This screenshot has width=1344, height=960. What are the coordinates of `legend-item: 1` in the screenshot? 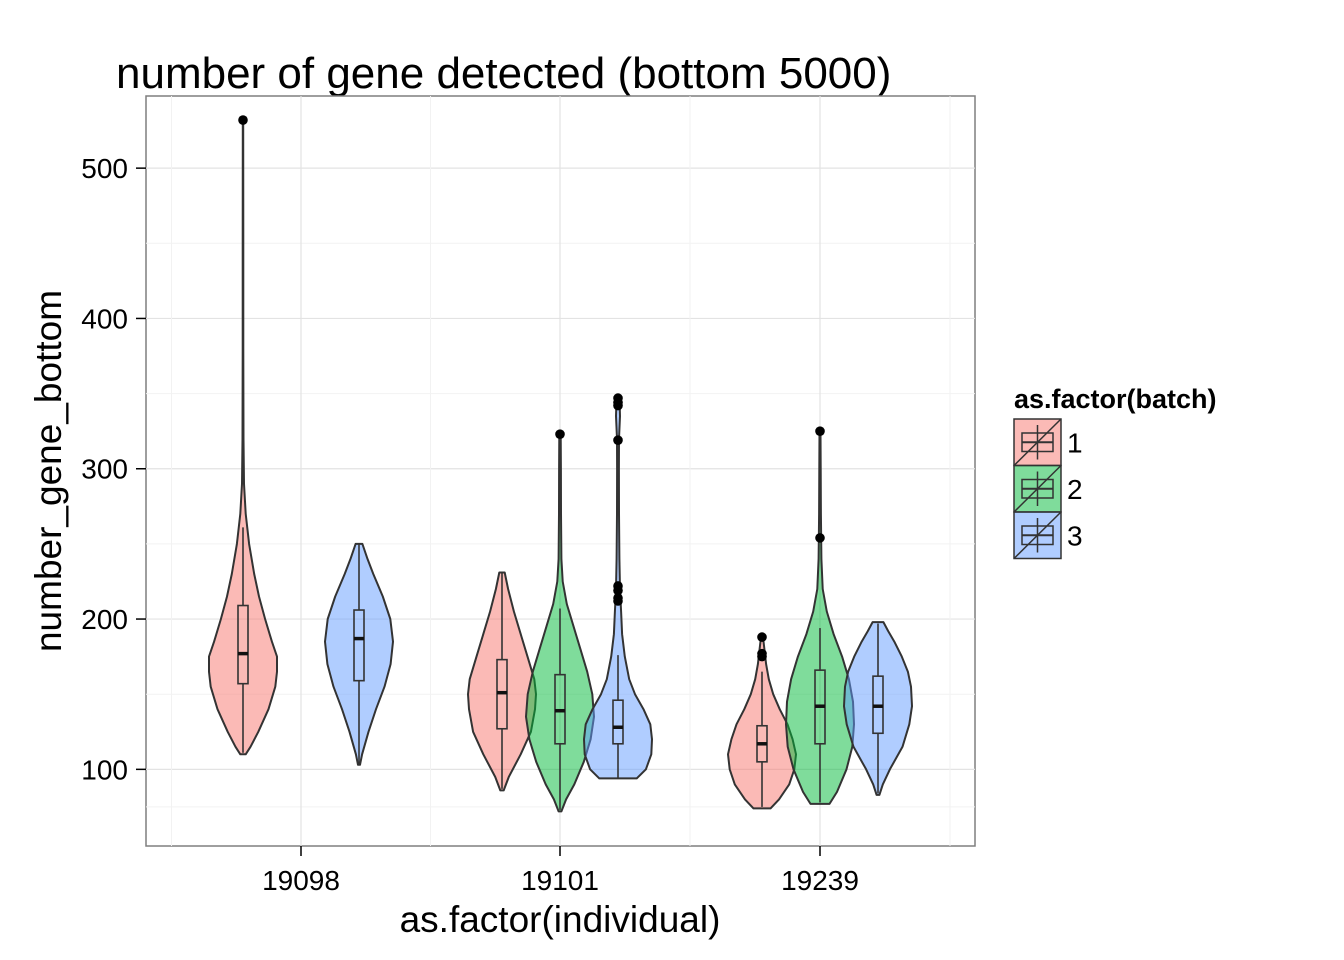 It's located at (1048, 442).